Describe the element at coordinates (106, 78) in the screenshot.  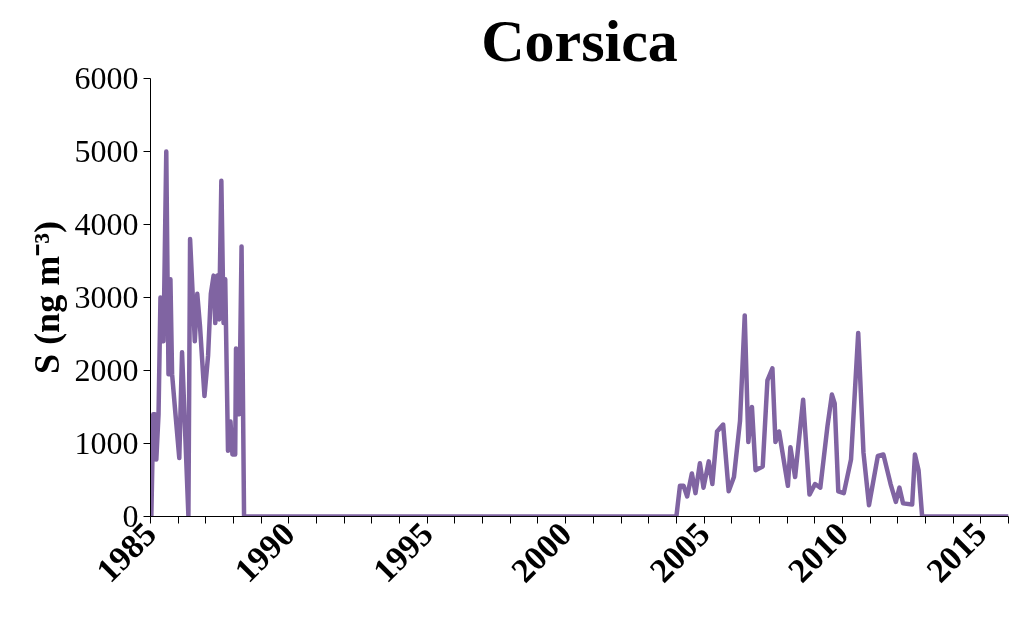
I see `y-tick-label: 6000` at that location.